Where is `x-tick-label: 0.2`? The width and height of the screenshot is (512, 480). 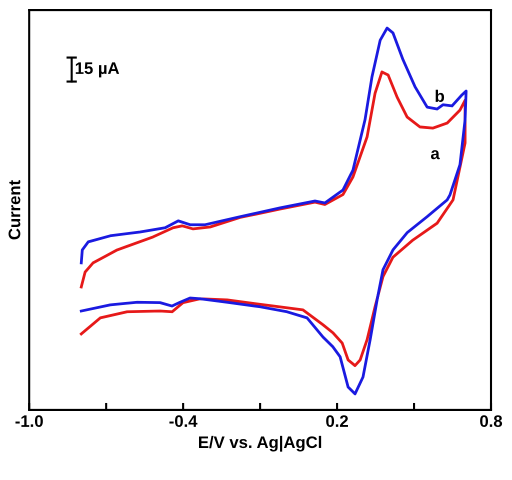
x-tick-label: 0.2 is located at coordinates (337, 421).